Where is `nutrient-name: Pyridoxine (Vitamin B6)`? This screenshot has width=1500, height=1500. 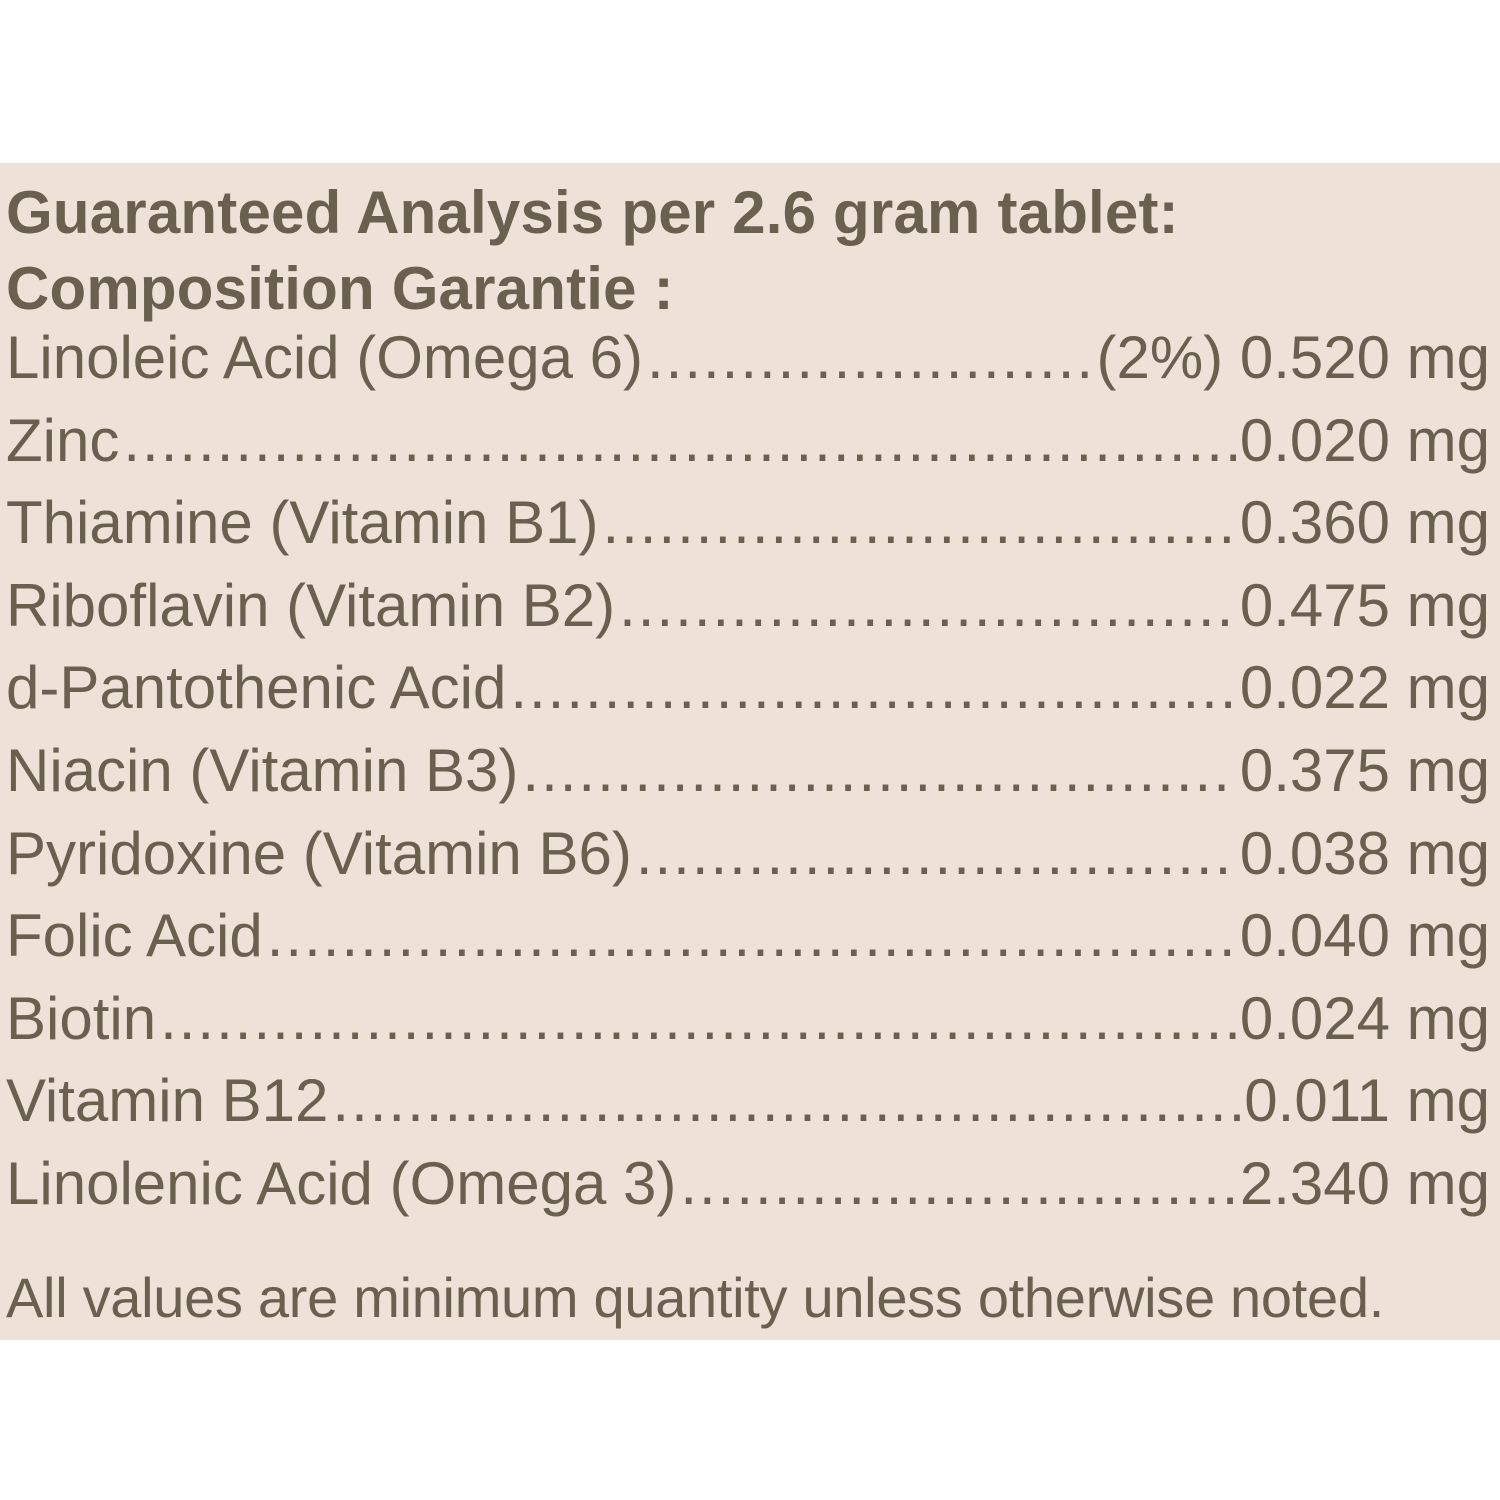
nutrient-name: Pyridoxine (Vitamin B6) is located at coordinates (319, 853).